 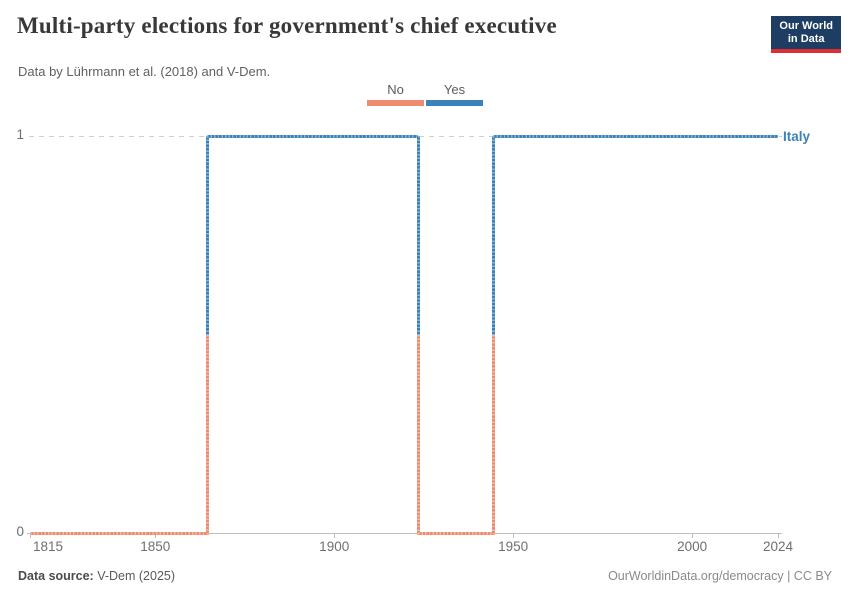 What do you see at coordinates (806, 26) in the screenshot?
I see `owid-logo-line1: Our World` at bounding box center [806, 26].